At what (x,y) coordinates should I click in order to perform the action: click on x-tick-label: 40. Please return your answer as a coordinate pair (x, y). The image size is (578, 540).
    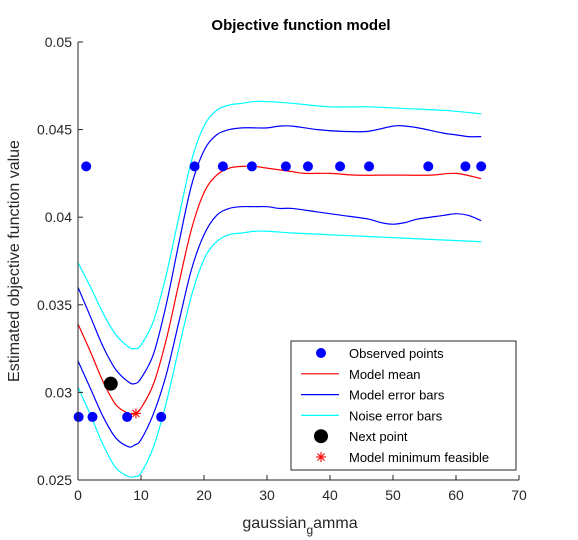
    Looking at the image, I should click on (330, 495).